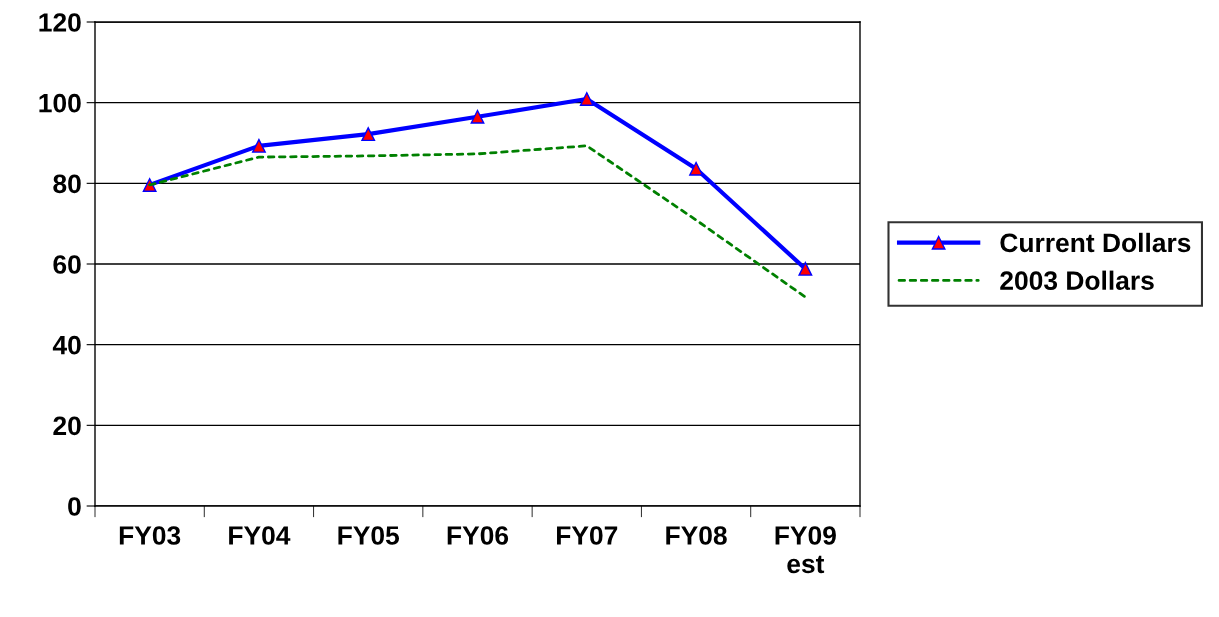  Describe the element at coordinates (67, 184) in the screenshot. I see `y-tick-label: 80` at that location.